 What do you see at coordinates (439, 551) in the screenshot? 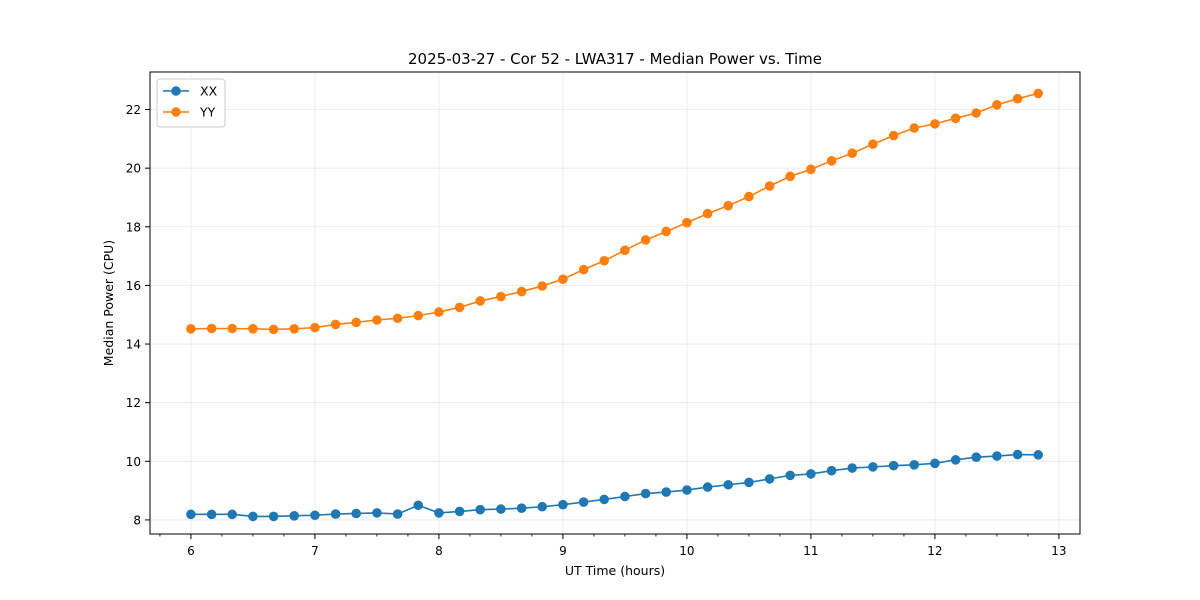
I see `x-tick-label: 8` at bounding box center [439, 551].